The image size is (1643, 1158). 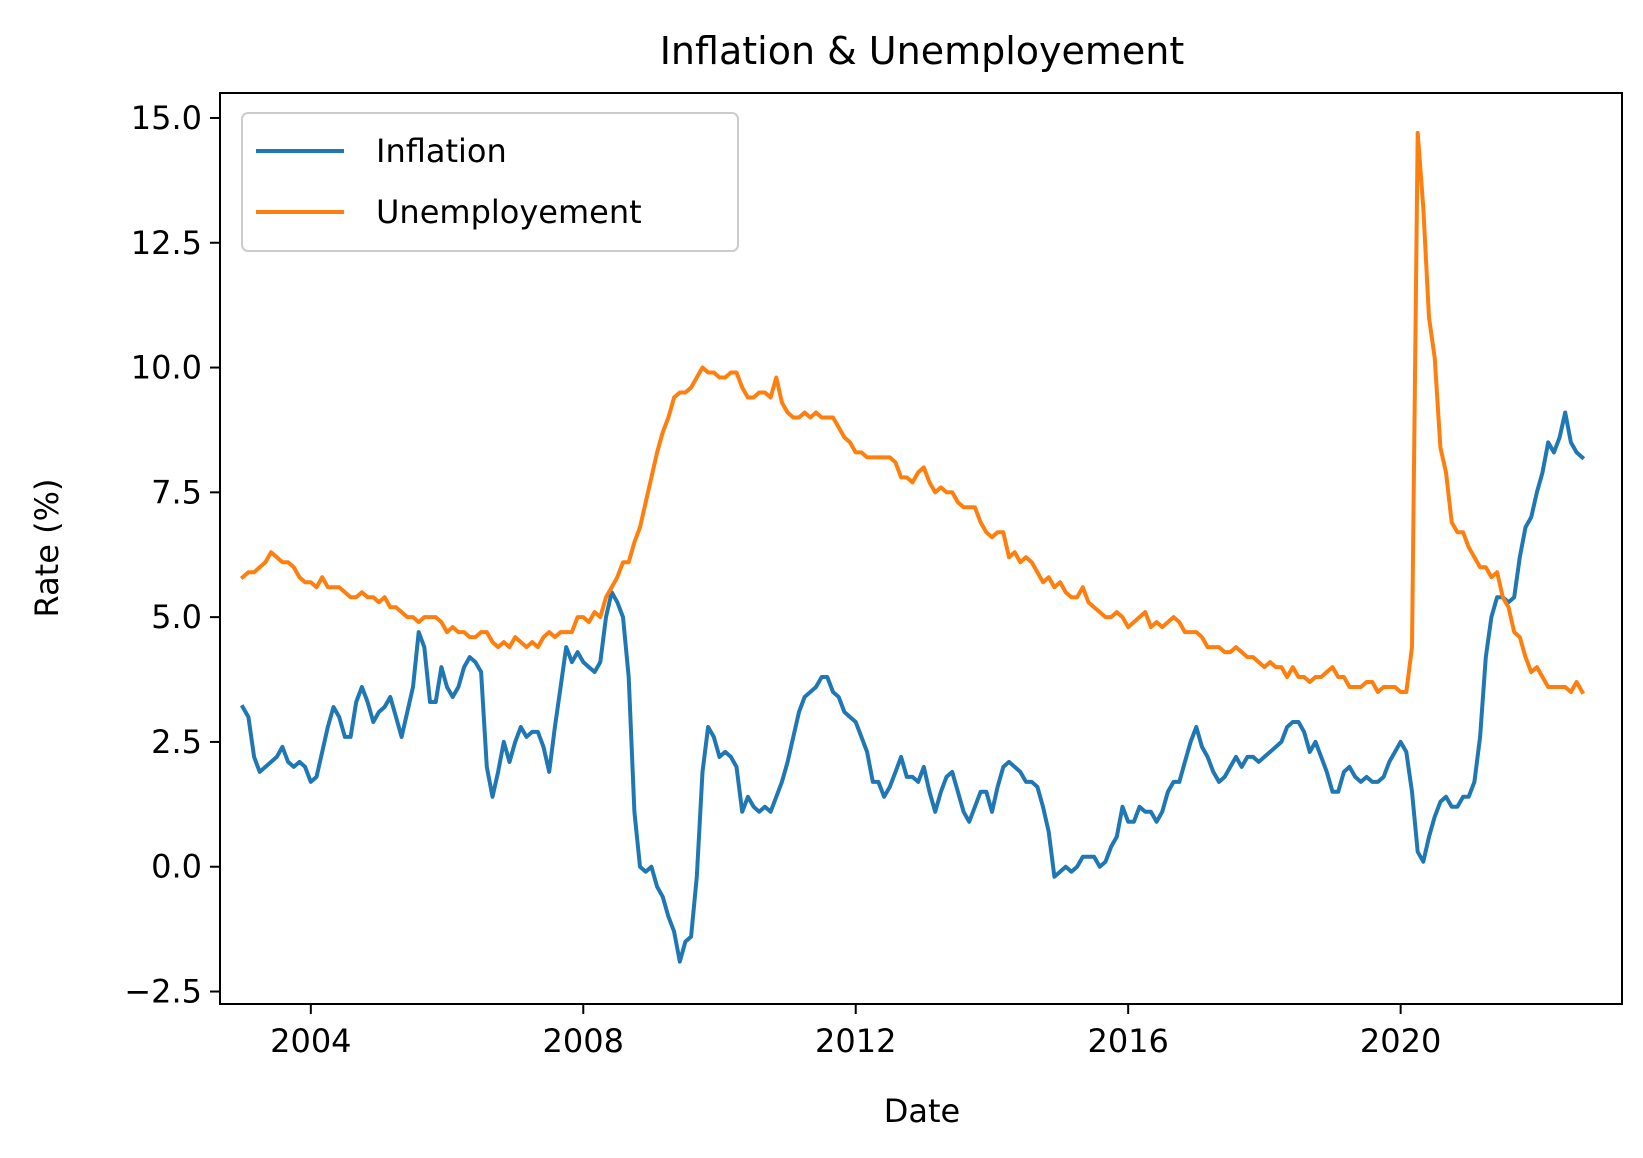 What do you see at coordinates (47, 548) in the screenshot?
I see `y-axis-label: Rate (%)` at bounding box center [47, 548].